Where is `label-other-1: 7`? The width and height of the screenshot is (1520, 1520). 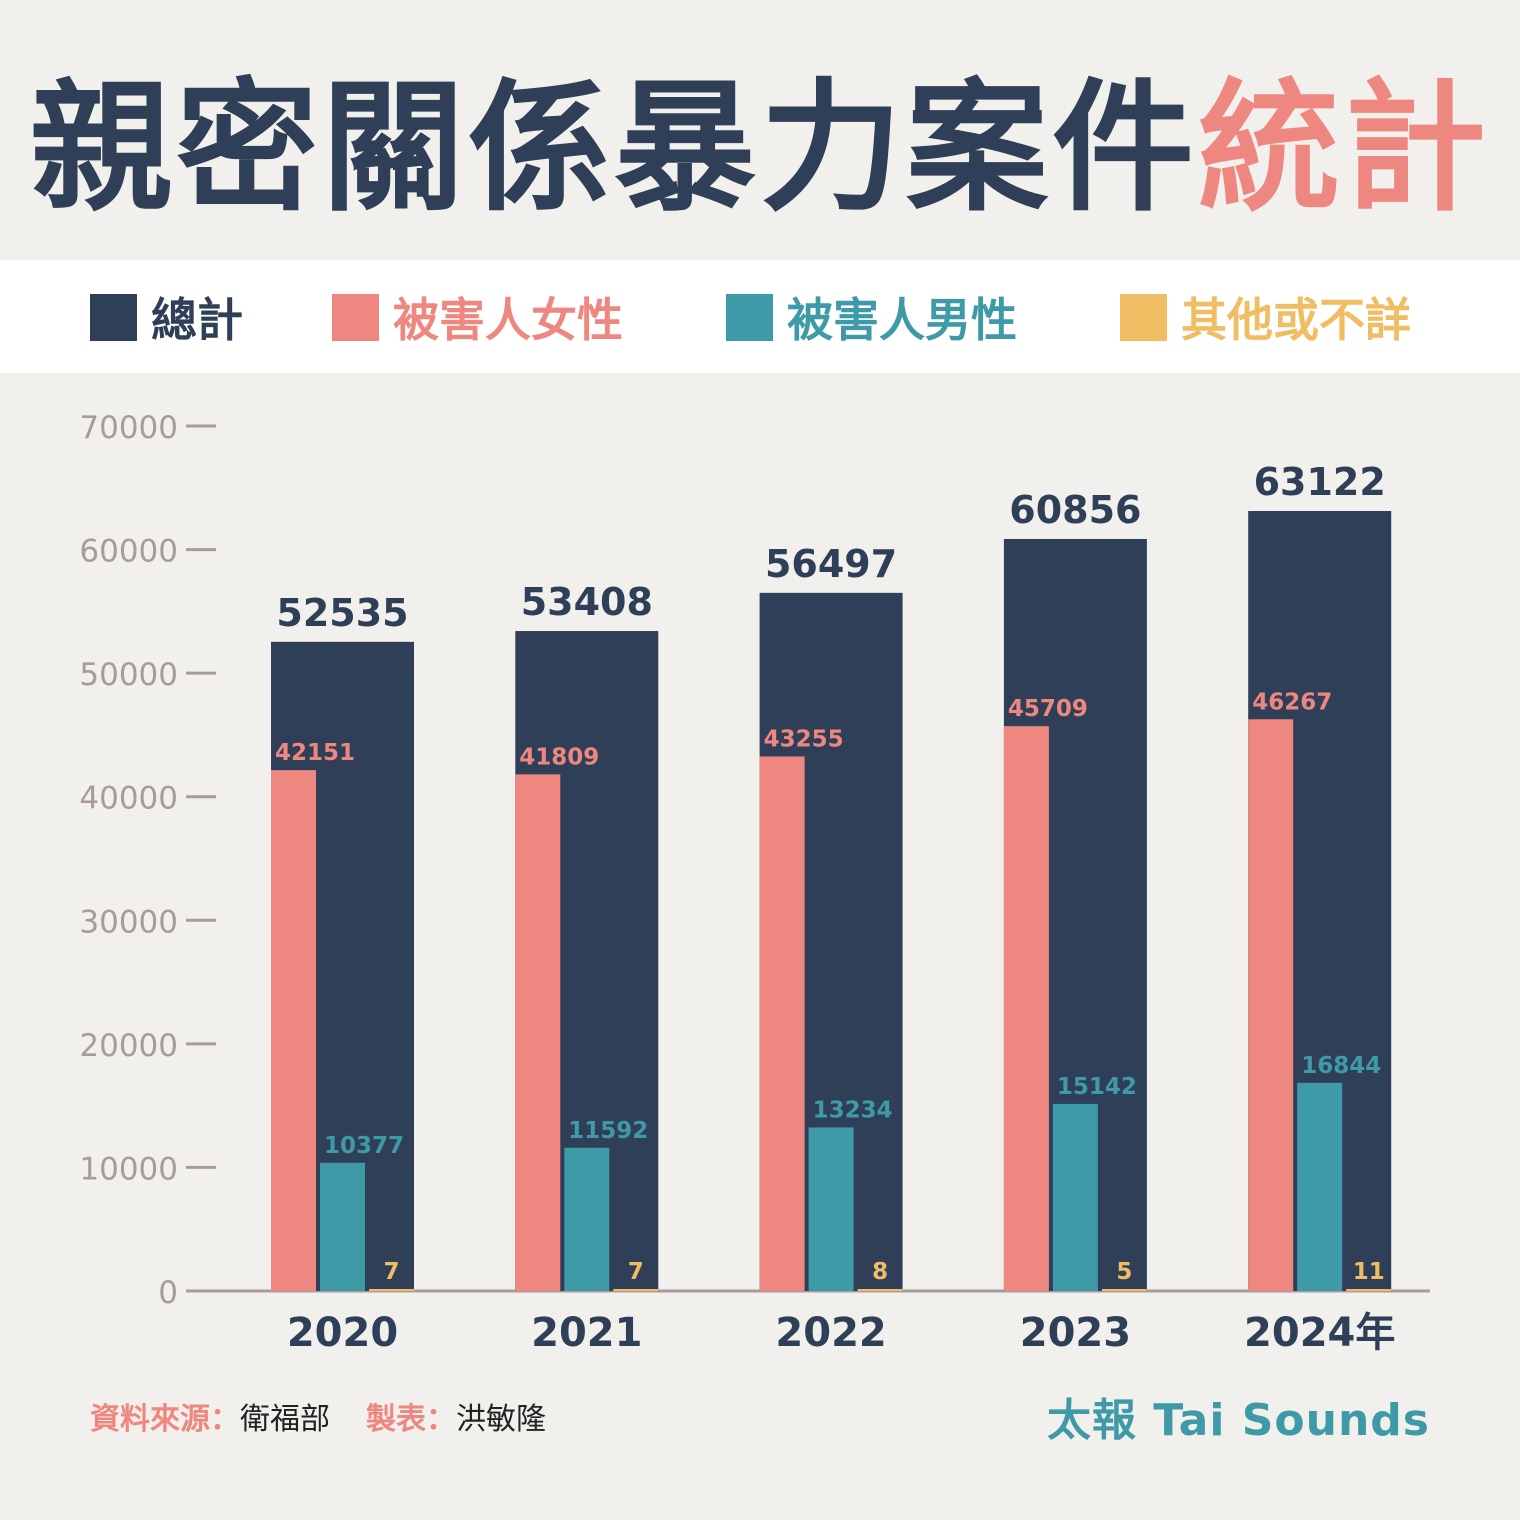
label-other-1: 7 is located at coordinates (636, 1272).